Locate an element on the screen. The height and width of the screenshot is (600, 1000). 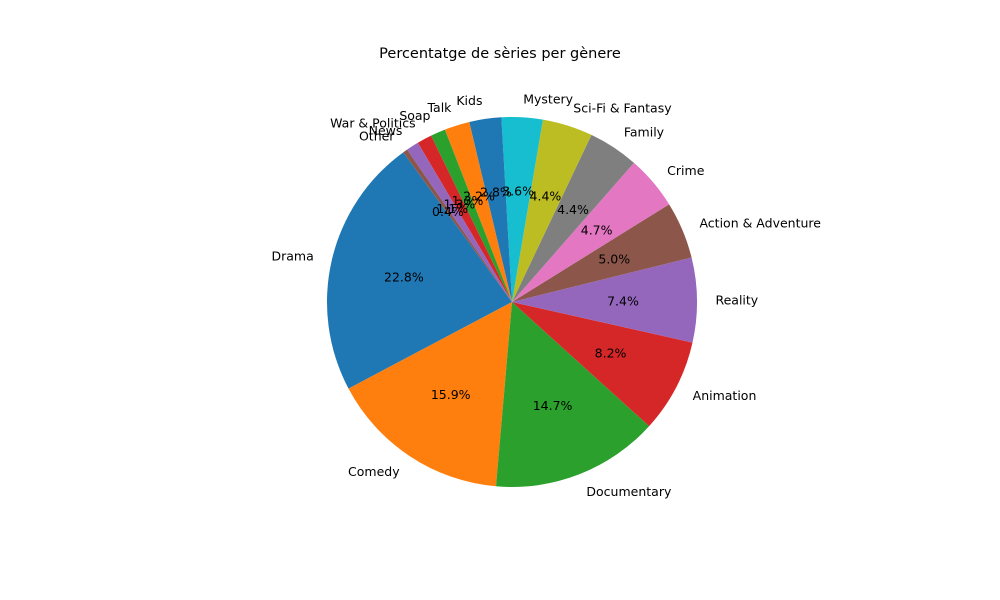
slice-percent-news: 1.1% is located at coordinates (452, 208).